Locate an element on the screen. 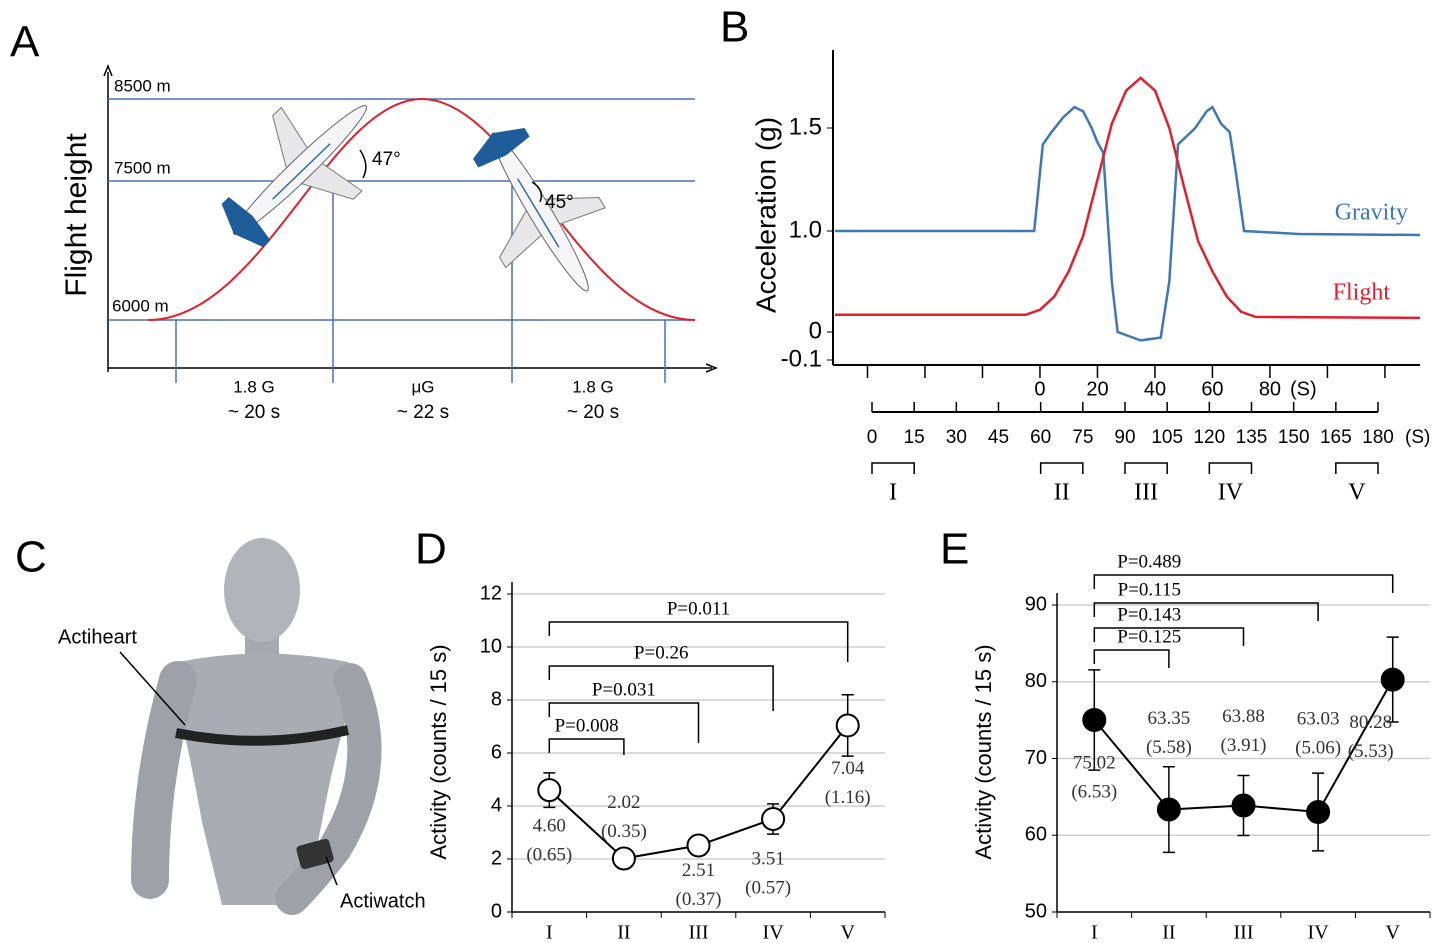 This screenshot has height=943, width=1455. y-tick-label: 1.5 is located at coordinates (805, 126).